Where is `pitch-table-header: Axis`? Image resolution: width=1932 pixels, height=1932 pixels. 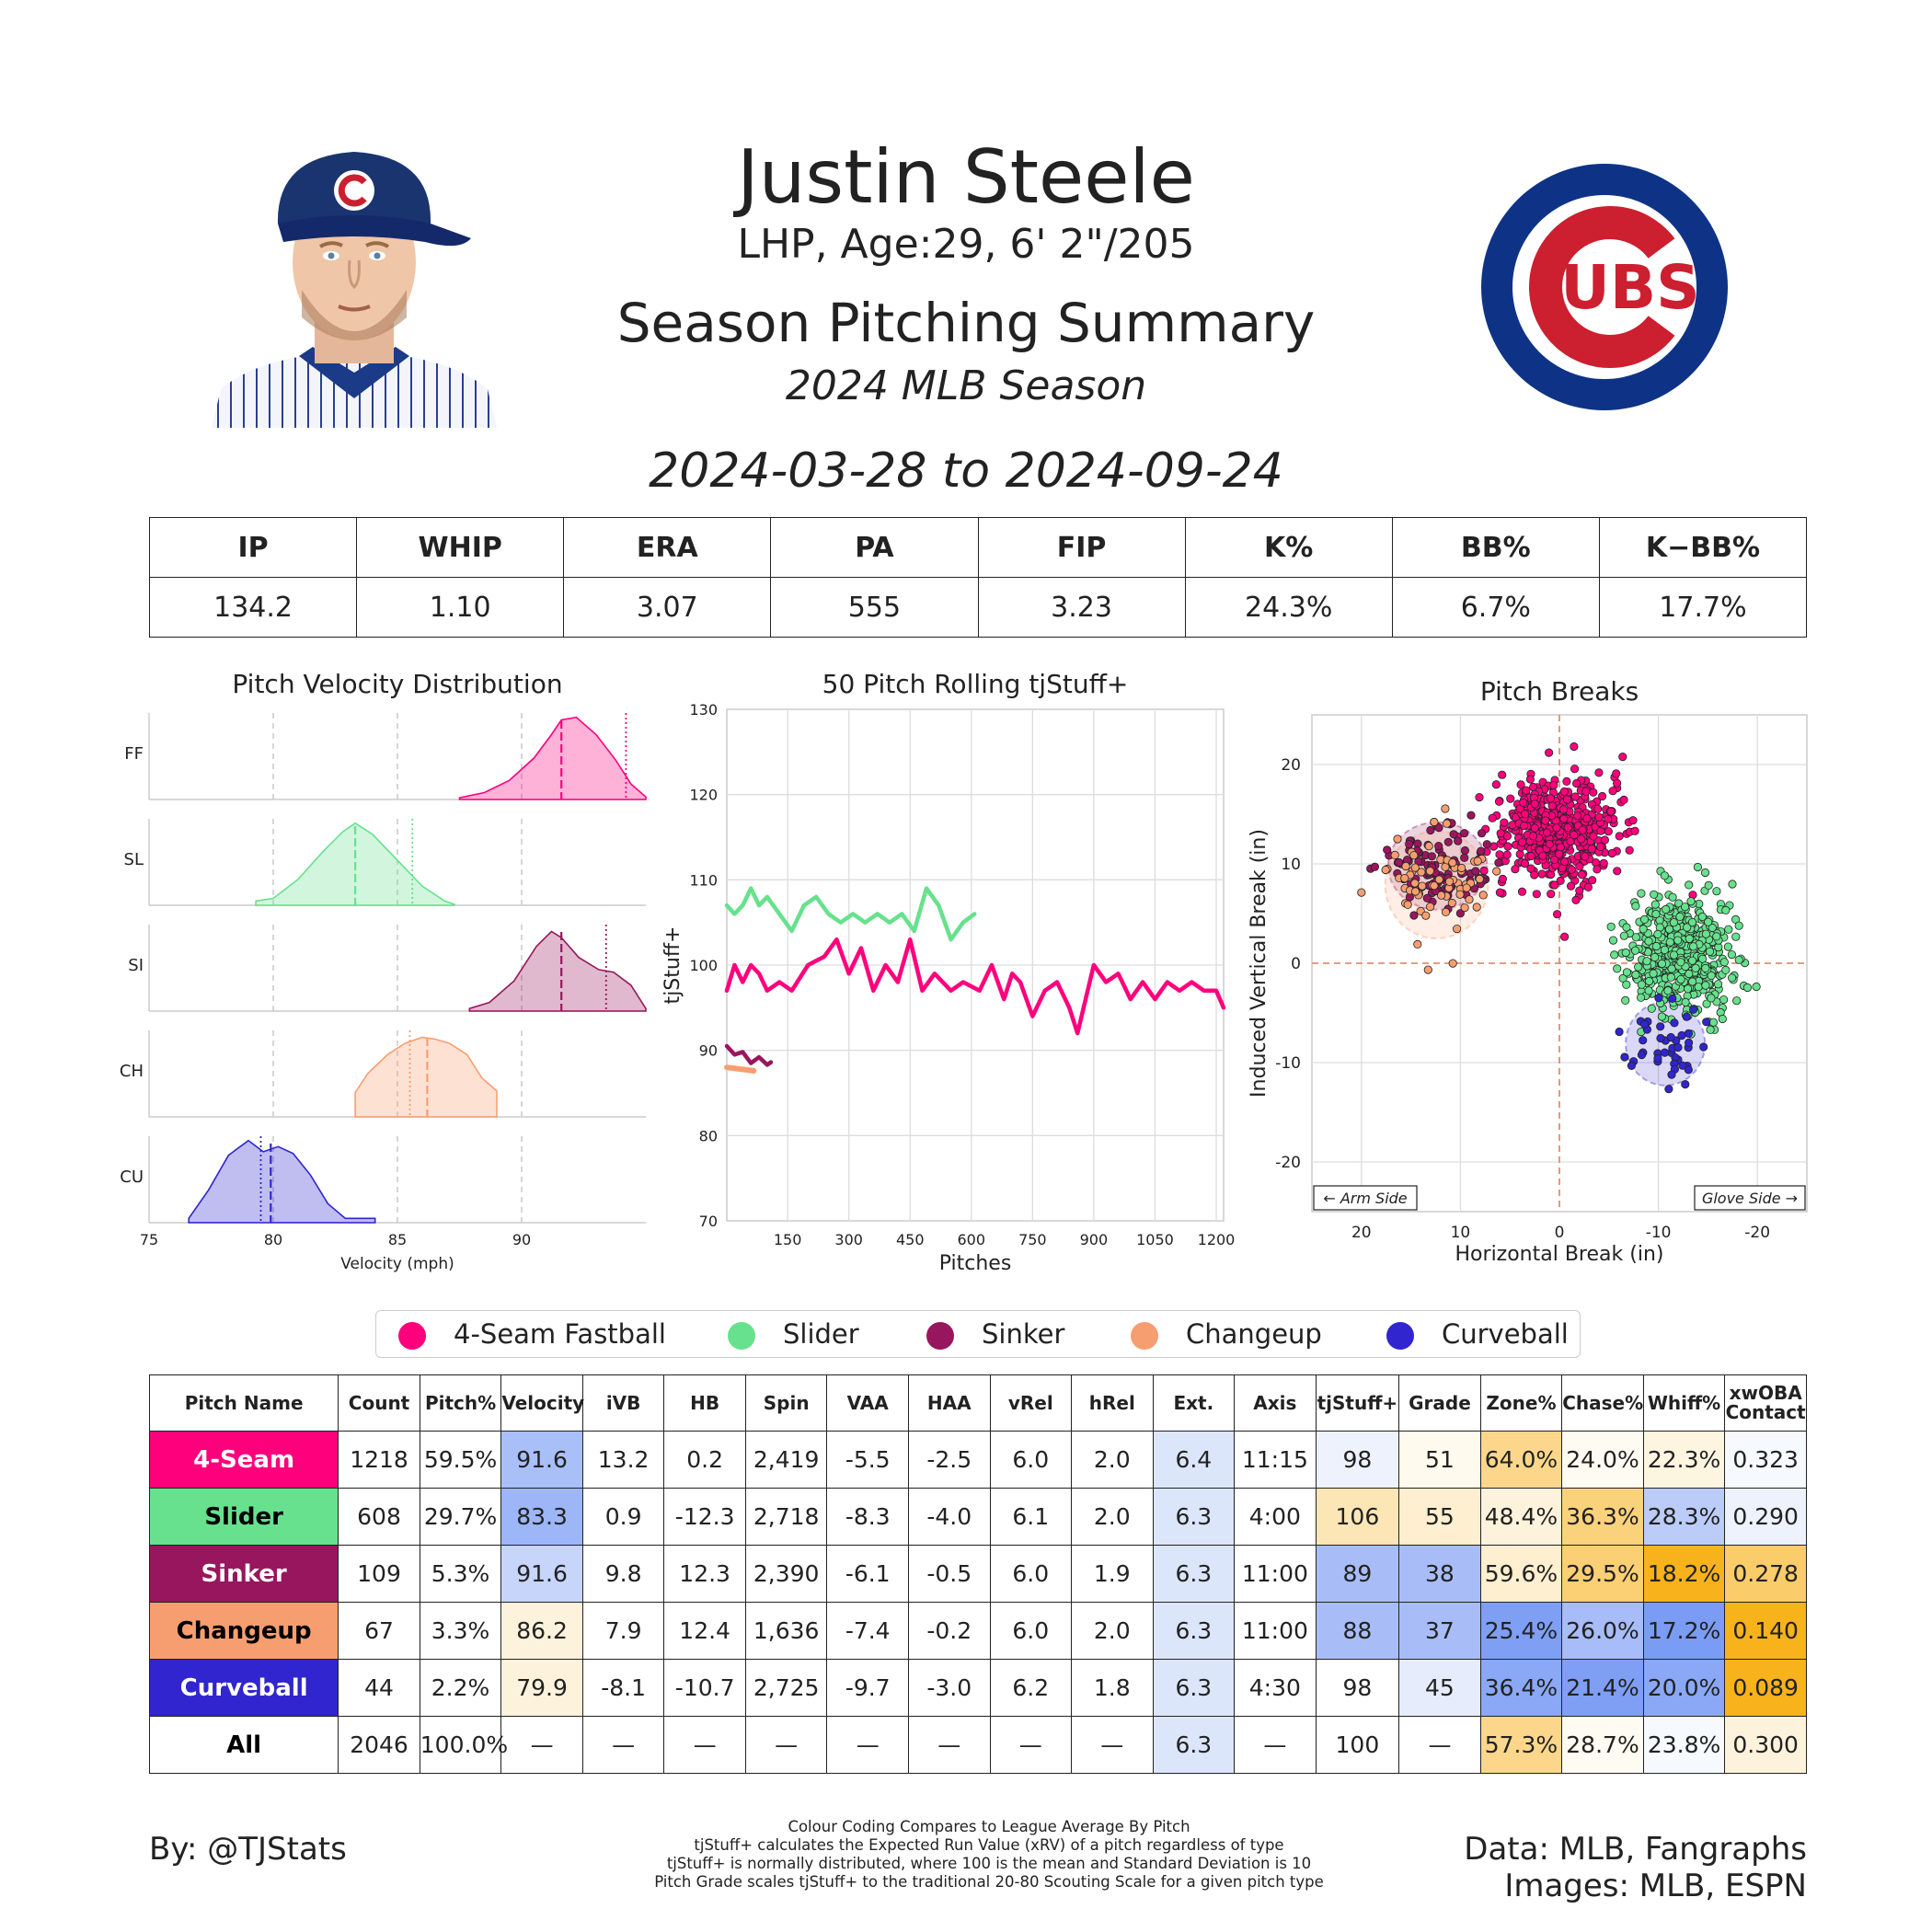
pitch-table-header: Axis is located at coordinates (1275, 1403).